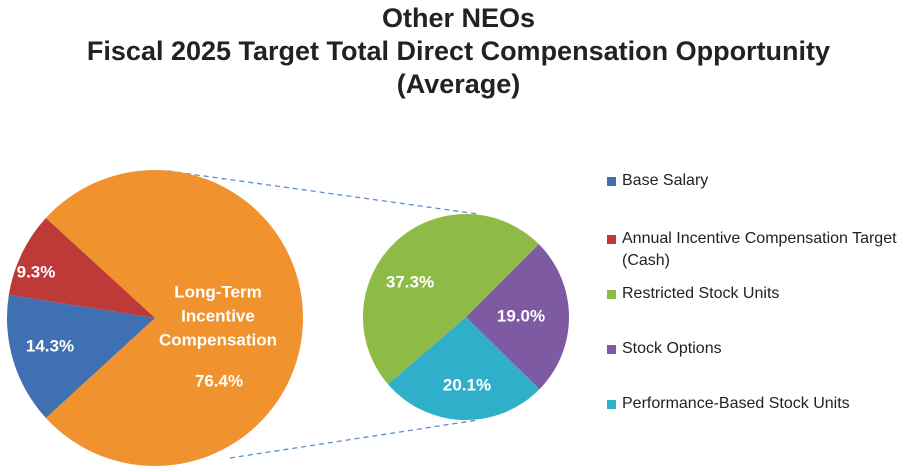  I want to click on main-slice-value-label-annual-incentive: 9.3%, so click(36, 271).